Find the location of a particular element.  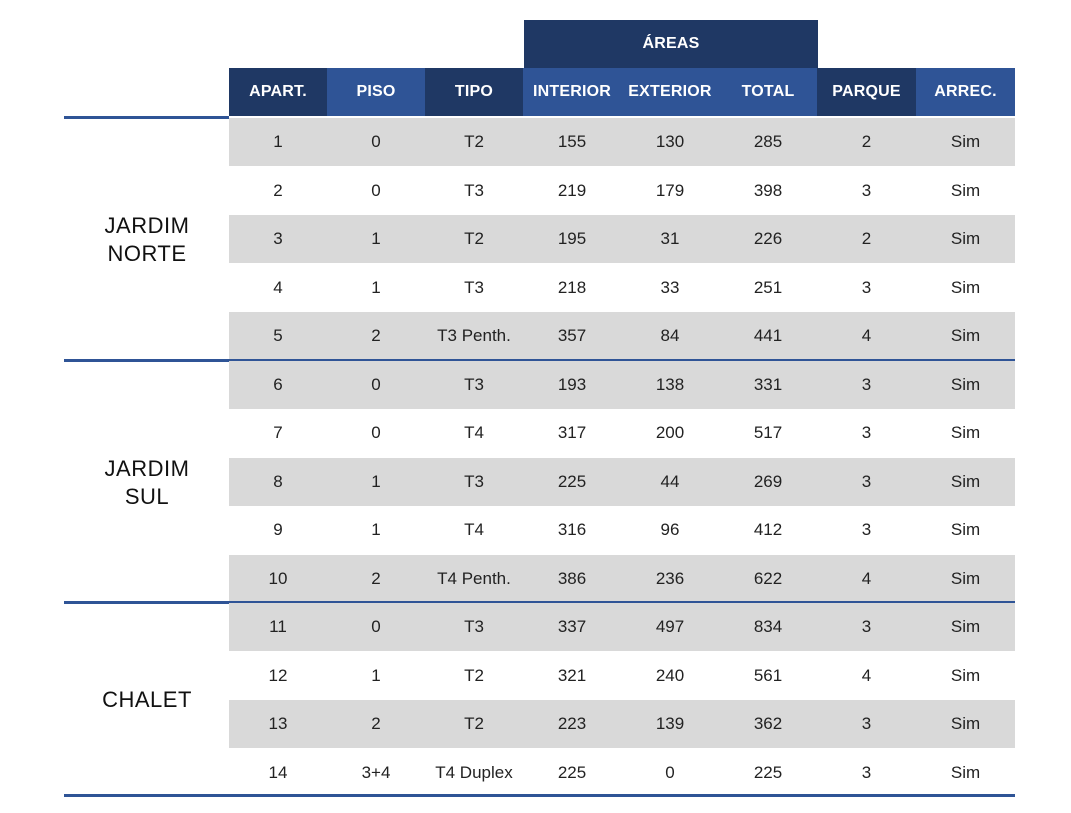

cell-tipo: T4 is located at coordinates (474, 529).